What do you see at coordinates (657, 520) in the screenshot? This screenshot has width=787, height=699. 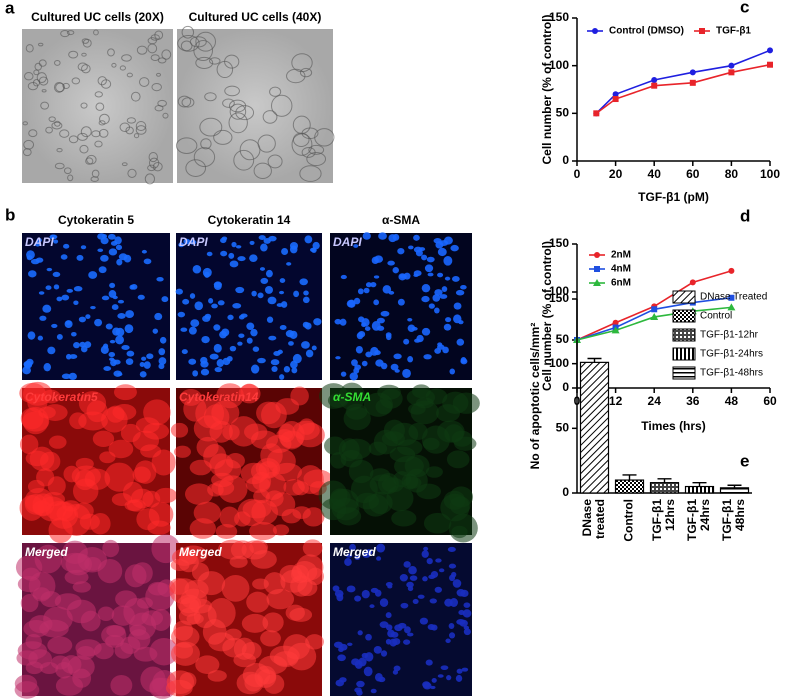 I see `x-tick-label: TGF-β1` at bounding box center [657, 520].